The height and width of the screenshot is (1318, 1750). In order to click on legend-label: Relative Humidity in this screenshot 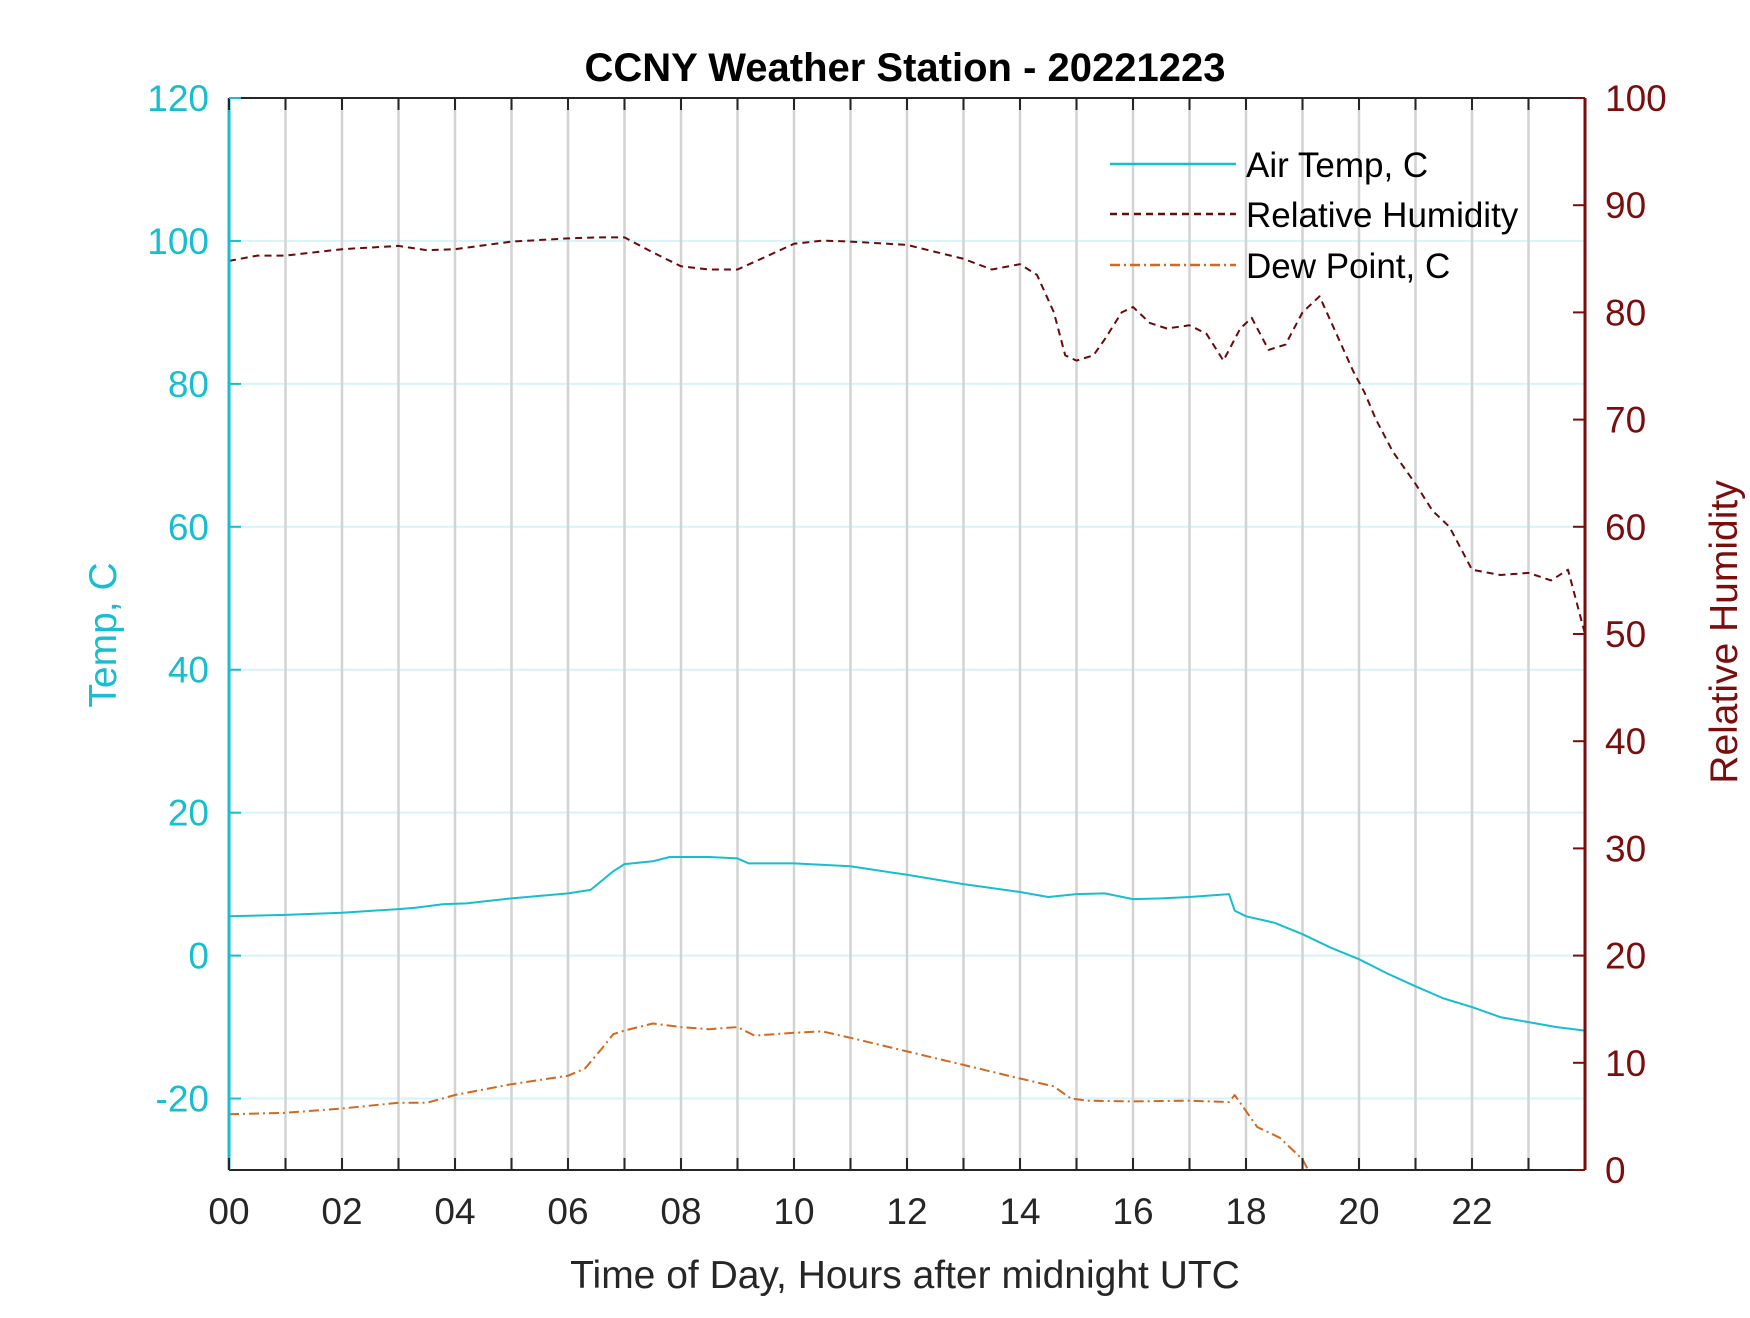, I will do `click(1382, 215)`.